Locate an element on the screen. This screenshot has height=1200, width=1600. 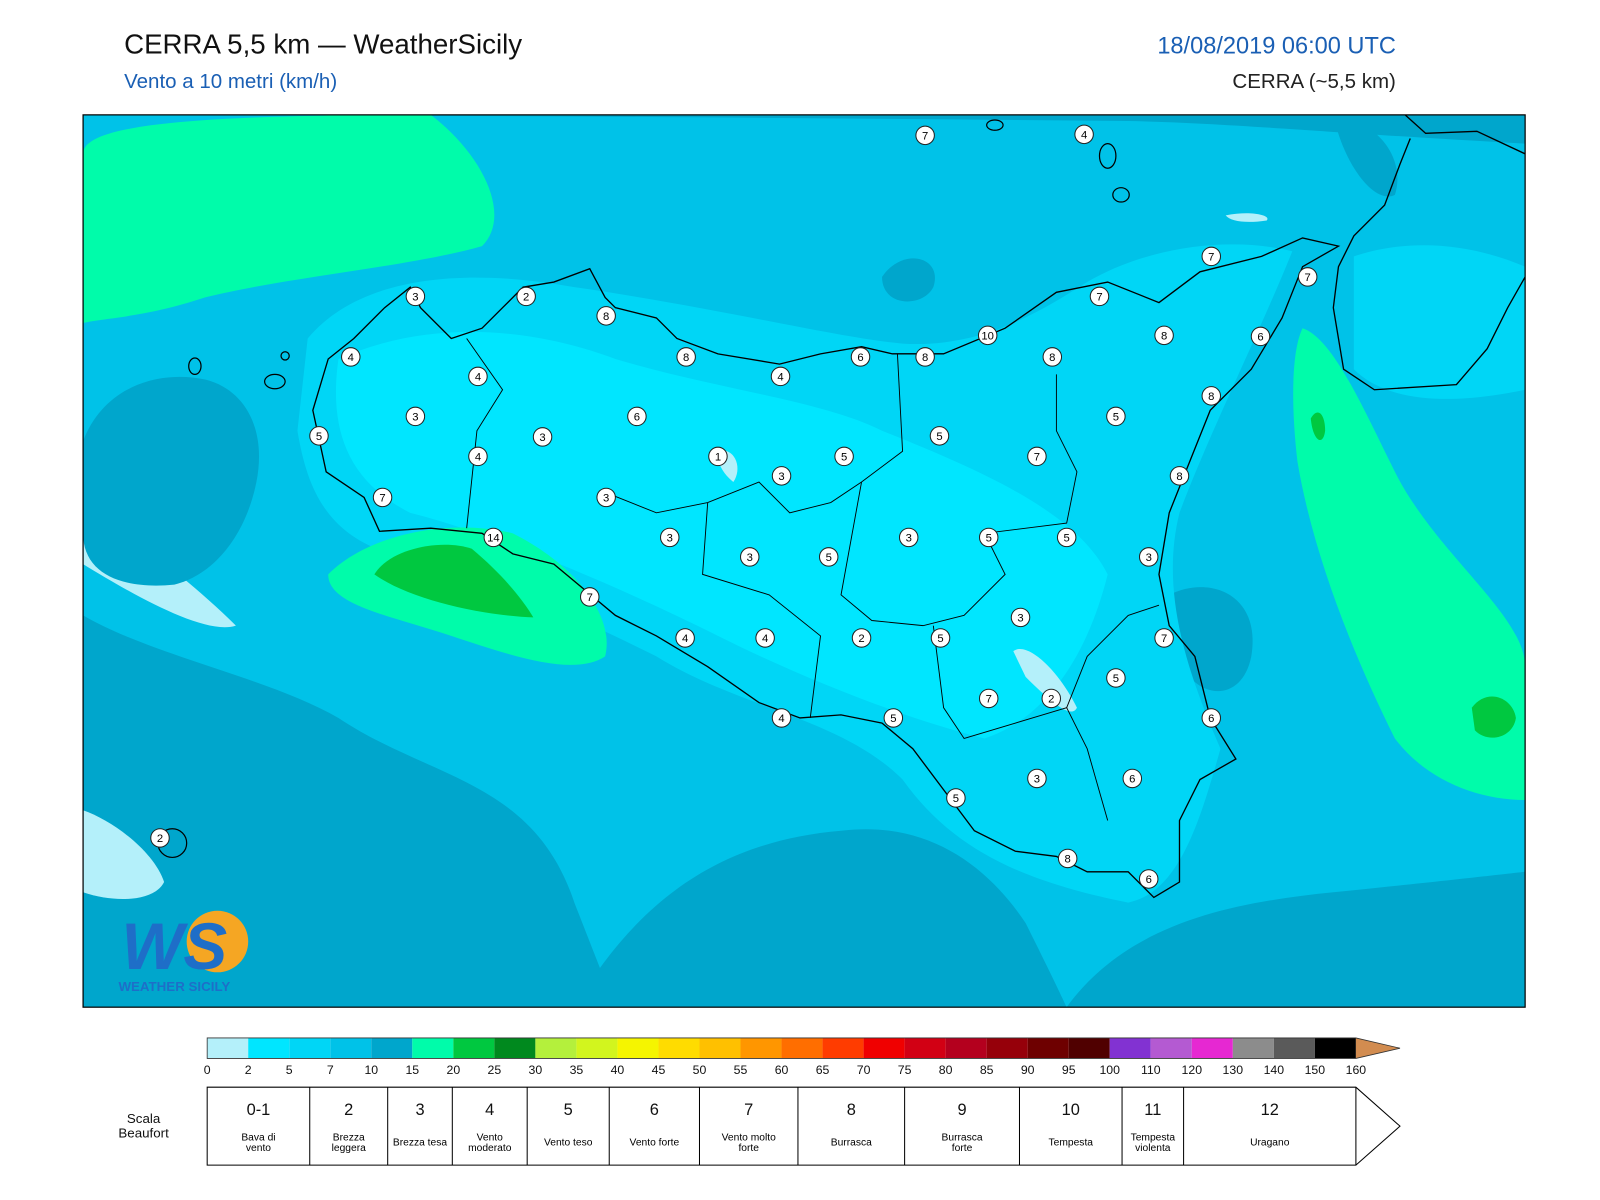
beaufort-desc: Vento molto forte is located at coordinates (748, 1143).